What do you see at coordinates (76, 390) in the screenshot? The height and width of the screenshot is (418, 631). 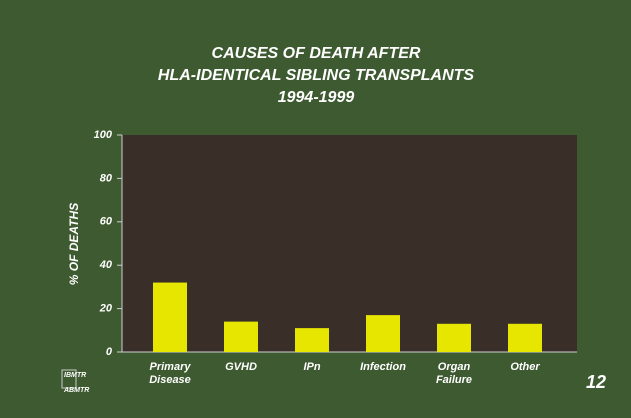 I see `logo-text: ABMTR` at bounding box center [76, 390].